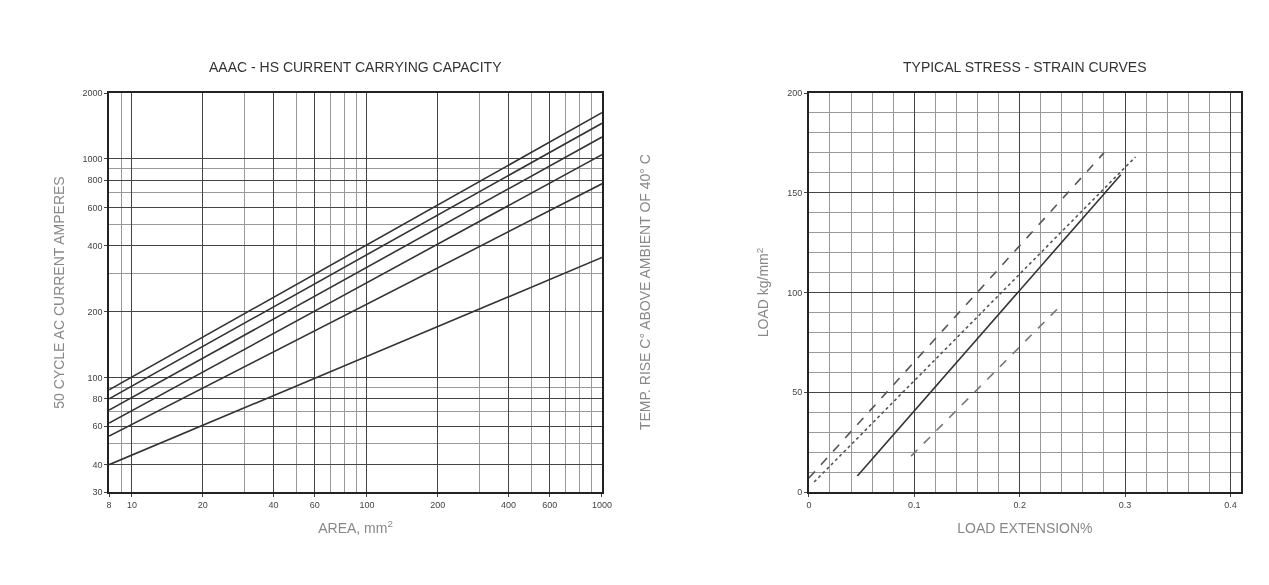 Image resolution: width=1269 pixels, height=585 pixels. I want to click on x-tick-label: 1000, so click(601, 504).